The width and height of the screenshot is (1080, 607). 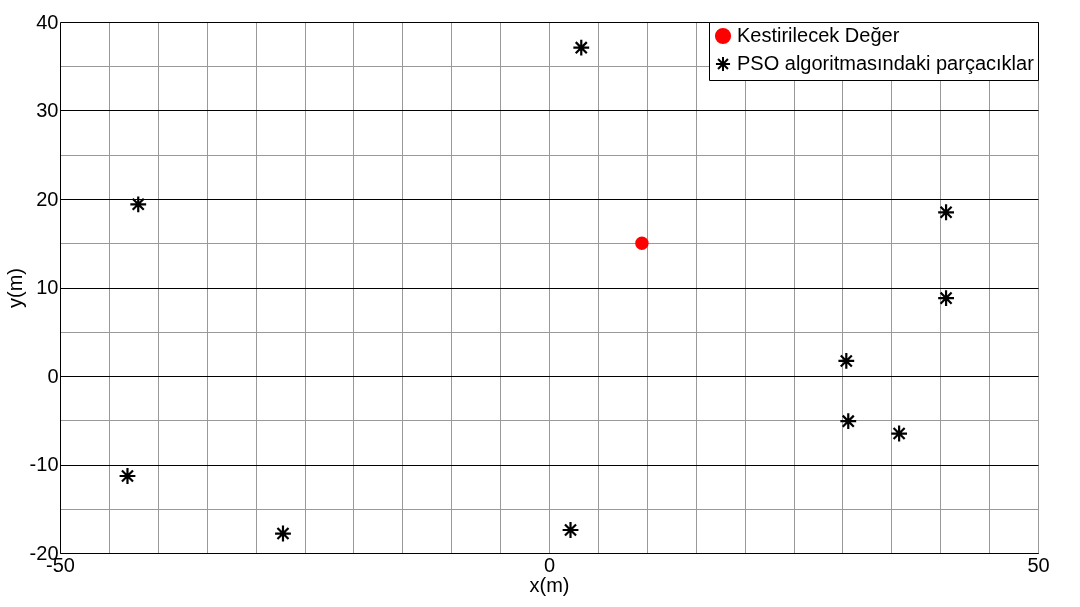 What do you see at coordinates (44, 464) in the screenshot?
I see `y-tick-label: -10` at bounding box center [44, 464].